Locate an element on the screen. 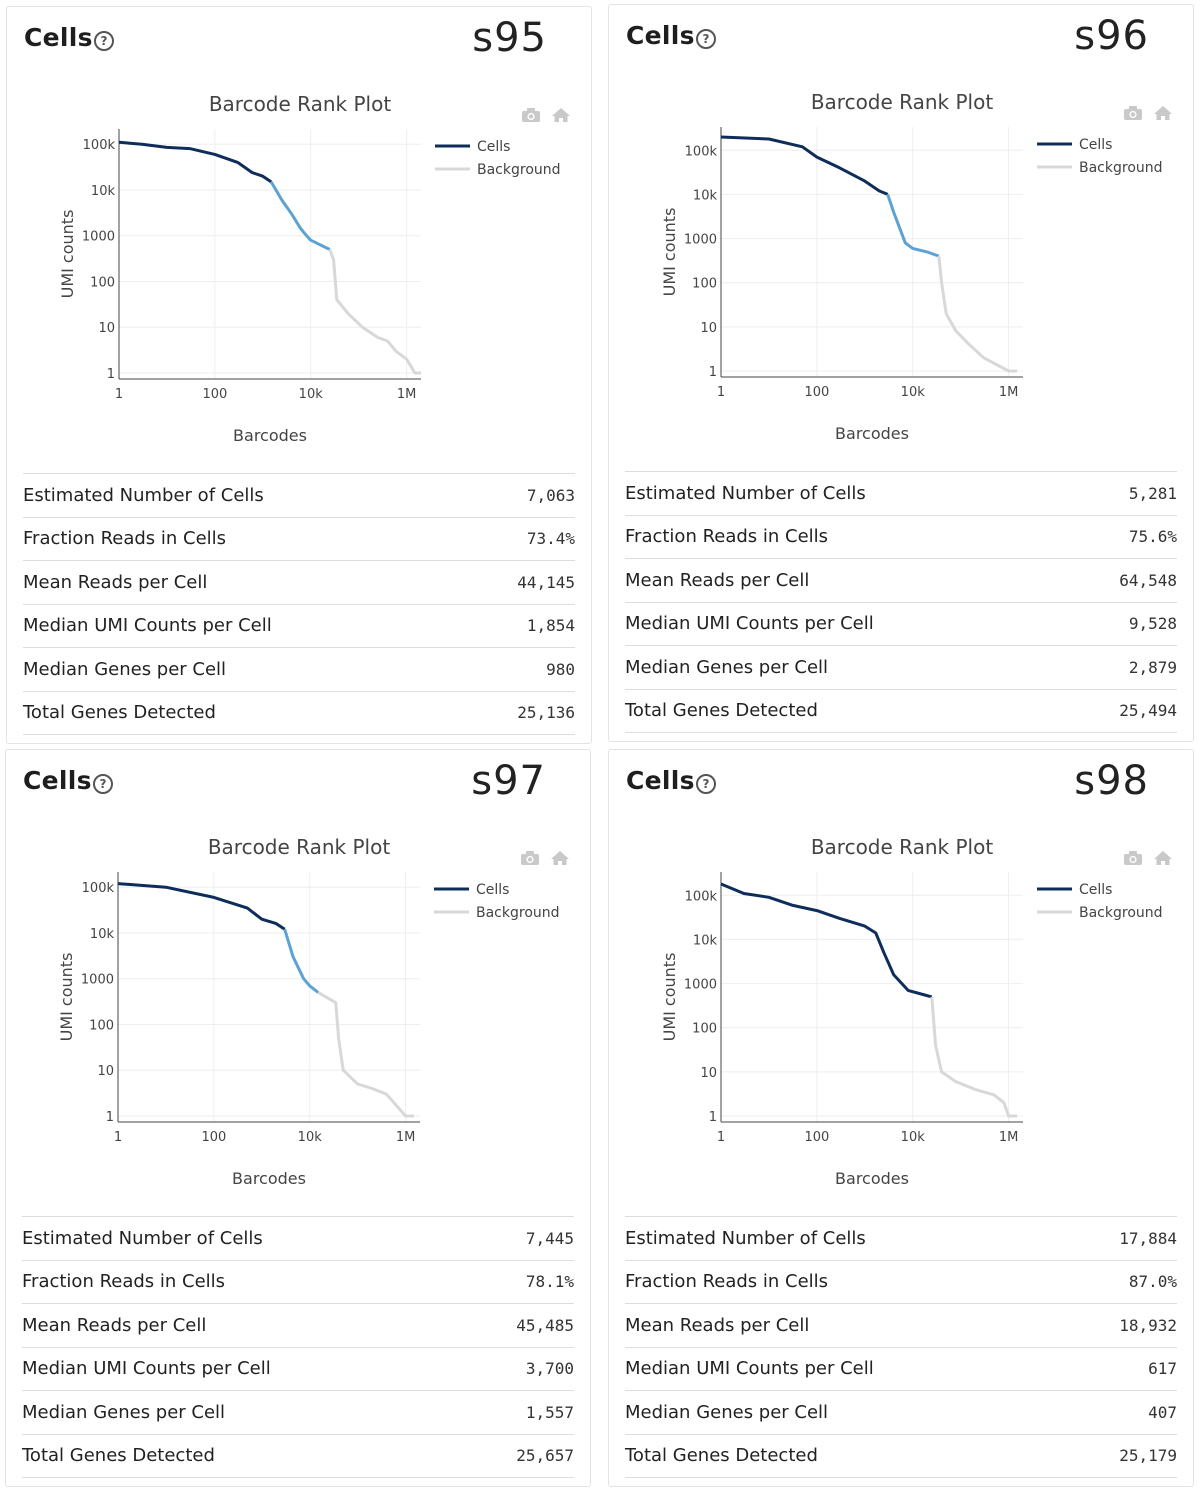 Image resolution: width=1200 pixels, height=1500 pixels. stat-row: Fraction Reads in Cells 87.0% is located at coordinates (901, 1281).